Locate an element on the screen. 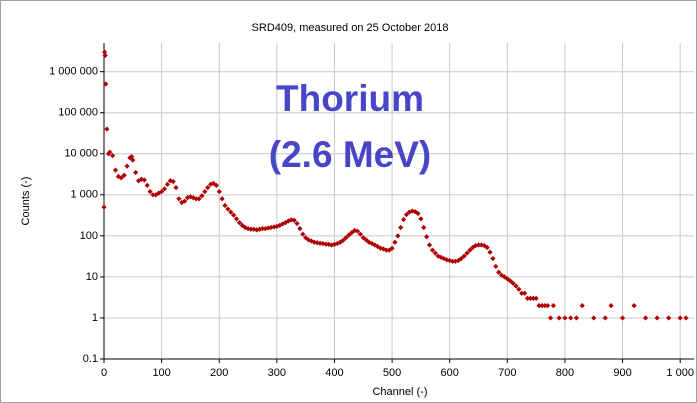 The height and width of the screenshot is (403, 697). y-tick-label: 100 000 is located at coordinates (78, 113).